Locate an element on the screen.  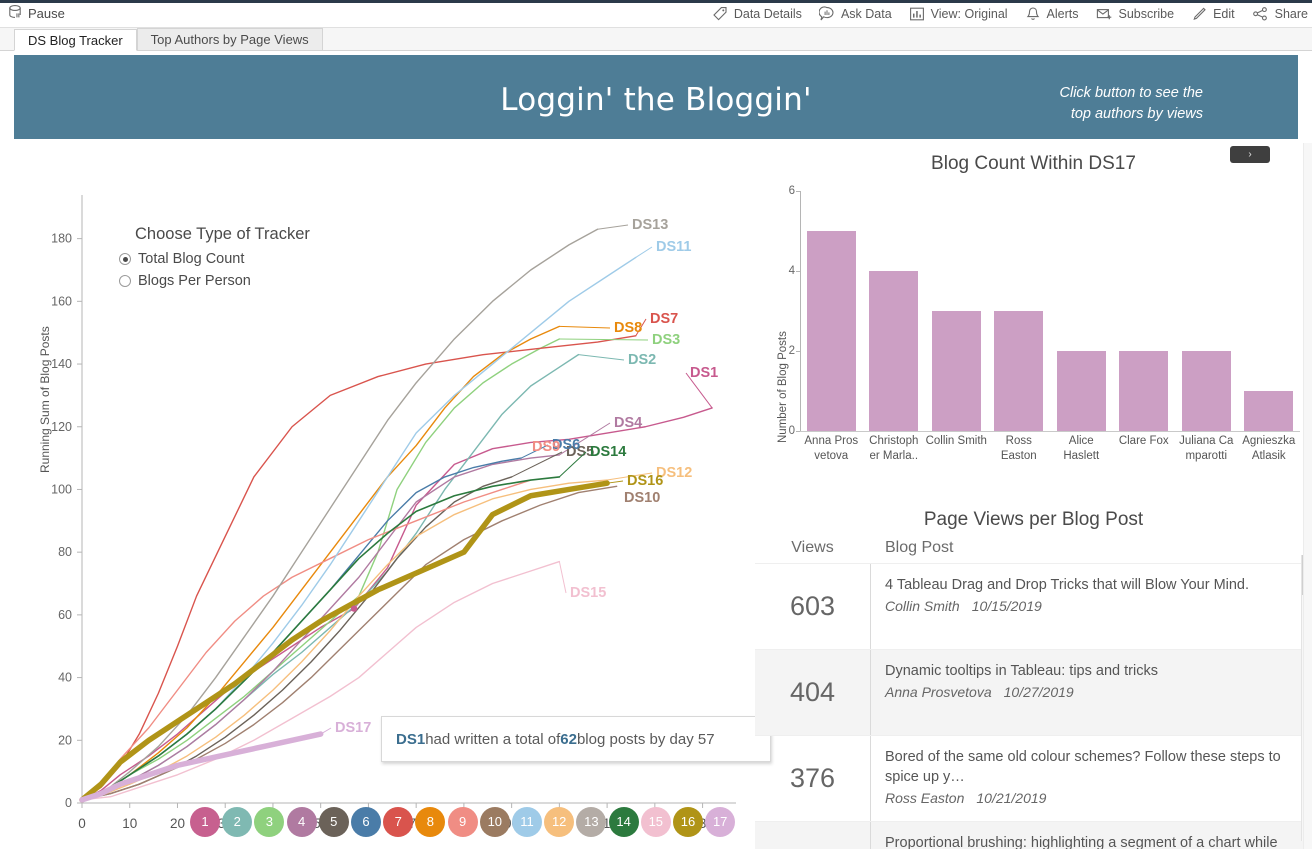
bar-chart-title: Blog Count Within DS17 is located at coordinates (1033, 163).